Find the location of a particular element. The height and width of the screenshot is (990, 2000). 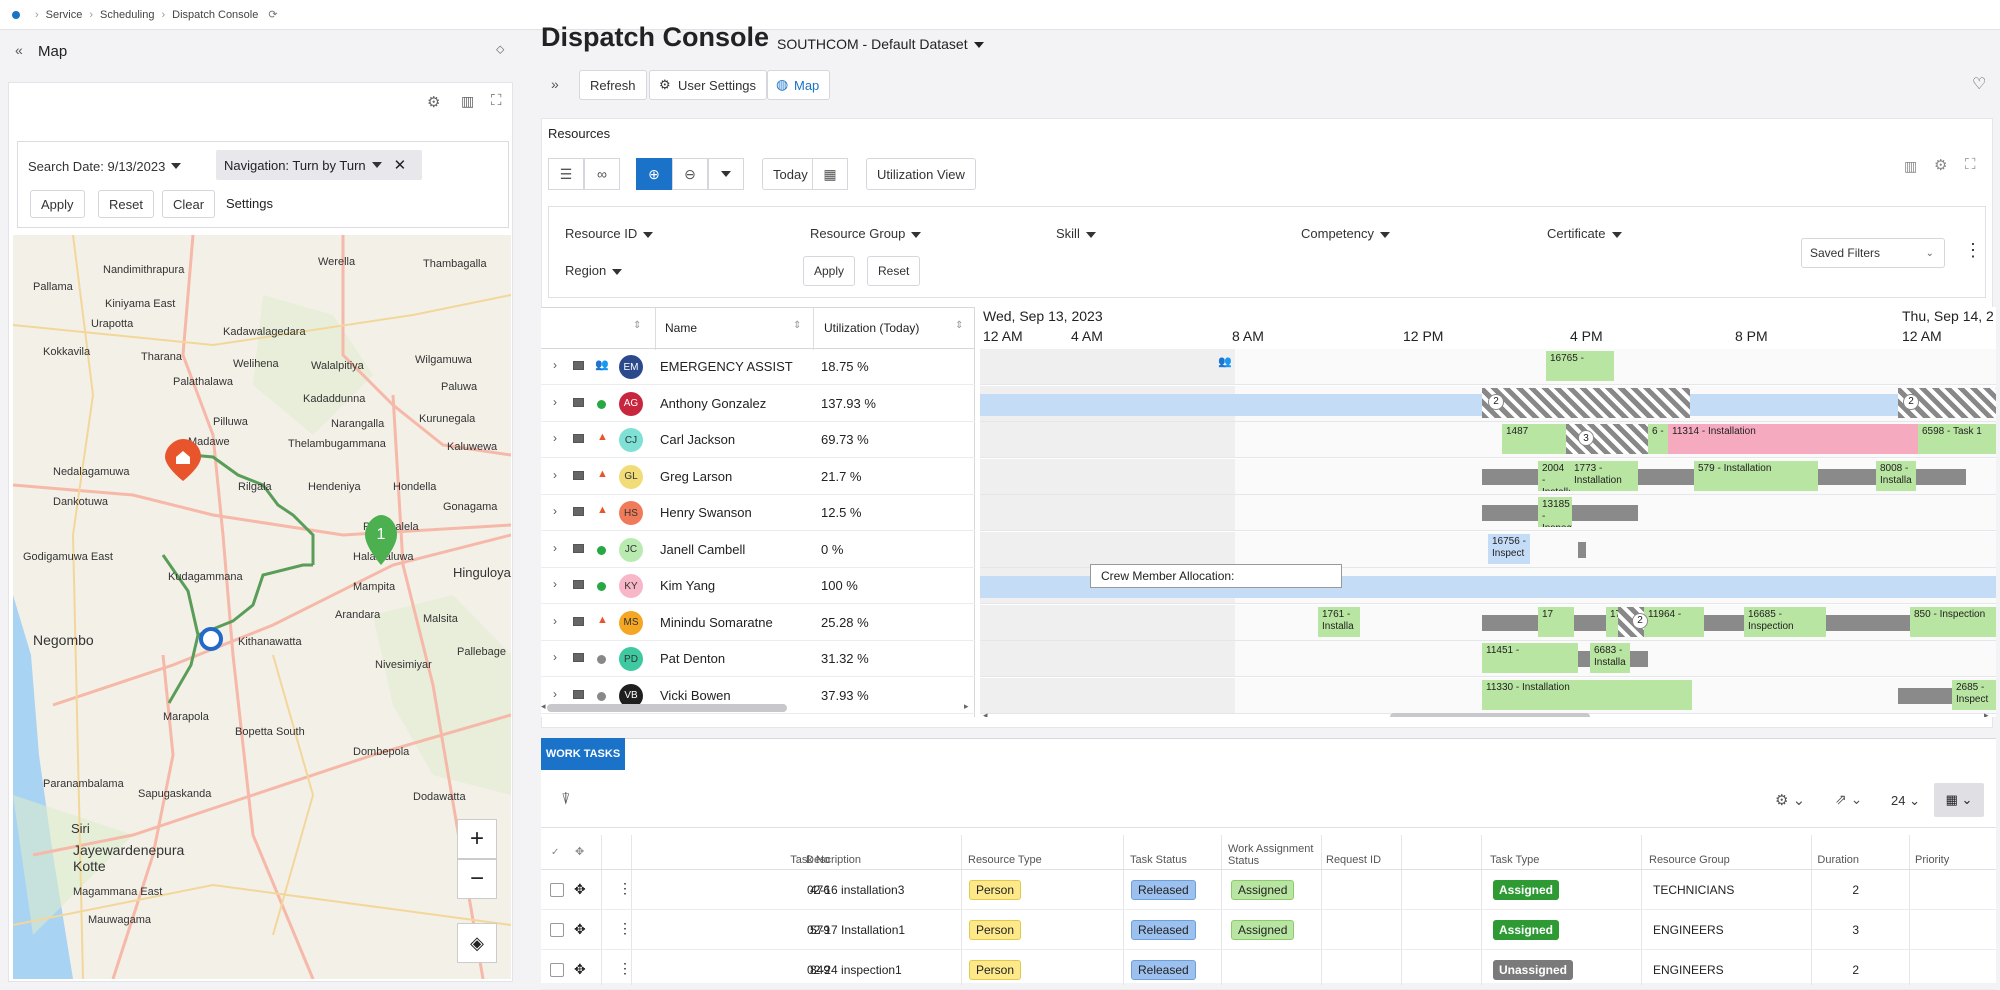

dataset-select: SOUTHCOM - Default Dataset is located at coordinates (880, 44).